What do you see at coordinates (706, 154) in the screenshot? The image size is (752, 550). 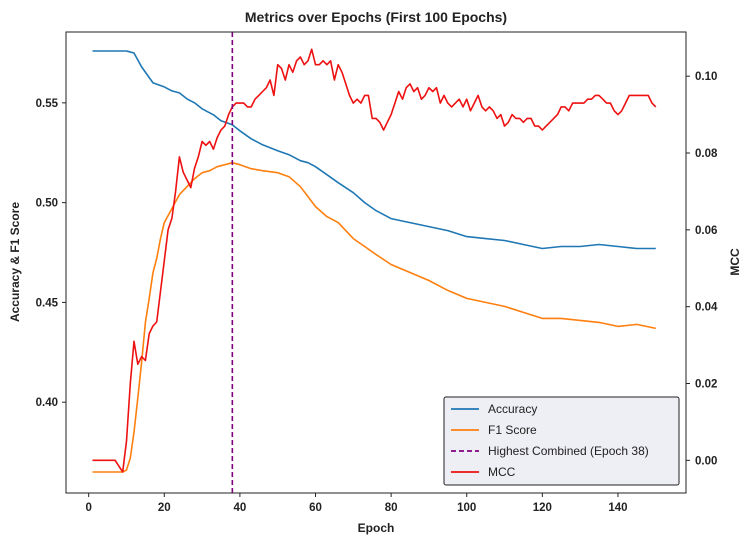 I see `y-right-tick-label: 0.08` at bounding box center [706, 154].